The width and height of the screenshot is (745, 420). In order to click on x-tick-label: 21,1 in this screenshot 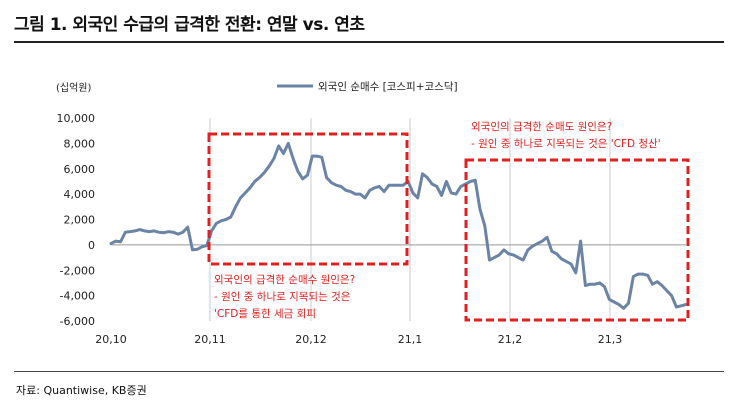, I will do `click(410, 339)`.